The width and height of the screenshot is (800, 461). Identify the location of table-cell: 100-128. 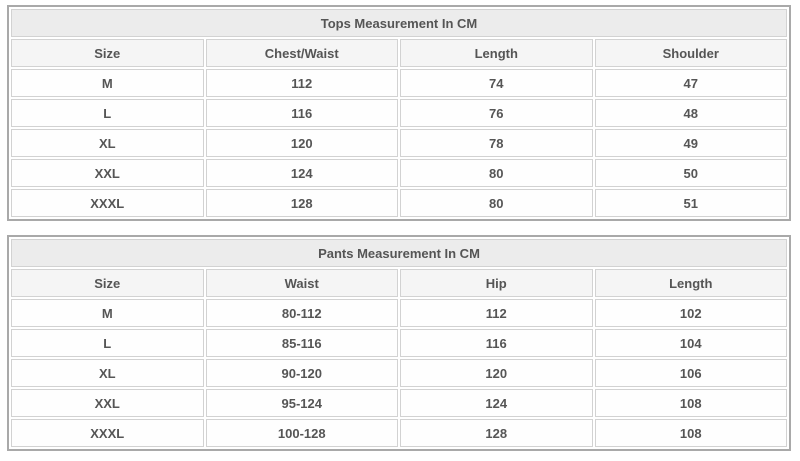
(301, 433).